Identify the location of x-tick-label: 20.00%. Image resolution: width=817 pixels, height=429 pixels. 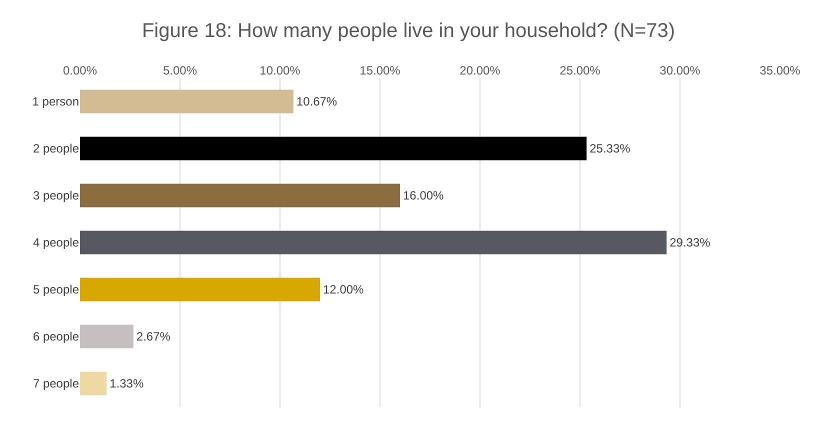
(480, 71).